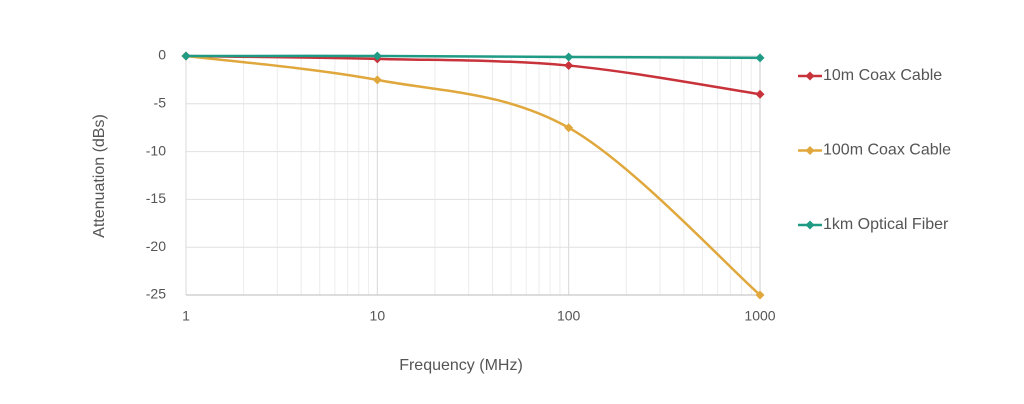  I want to click on x-tick-label: 10, so click(378, 316).